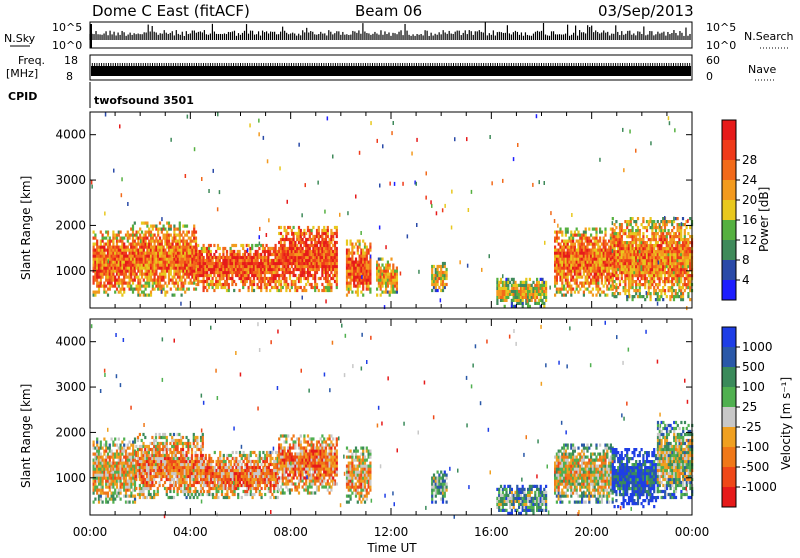  I want to click on colorbar-tick-label: 28, so click(749, 160).